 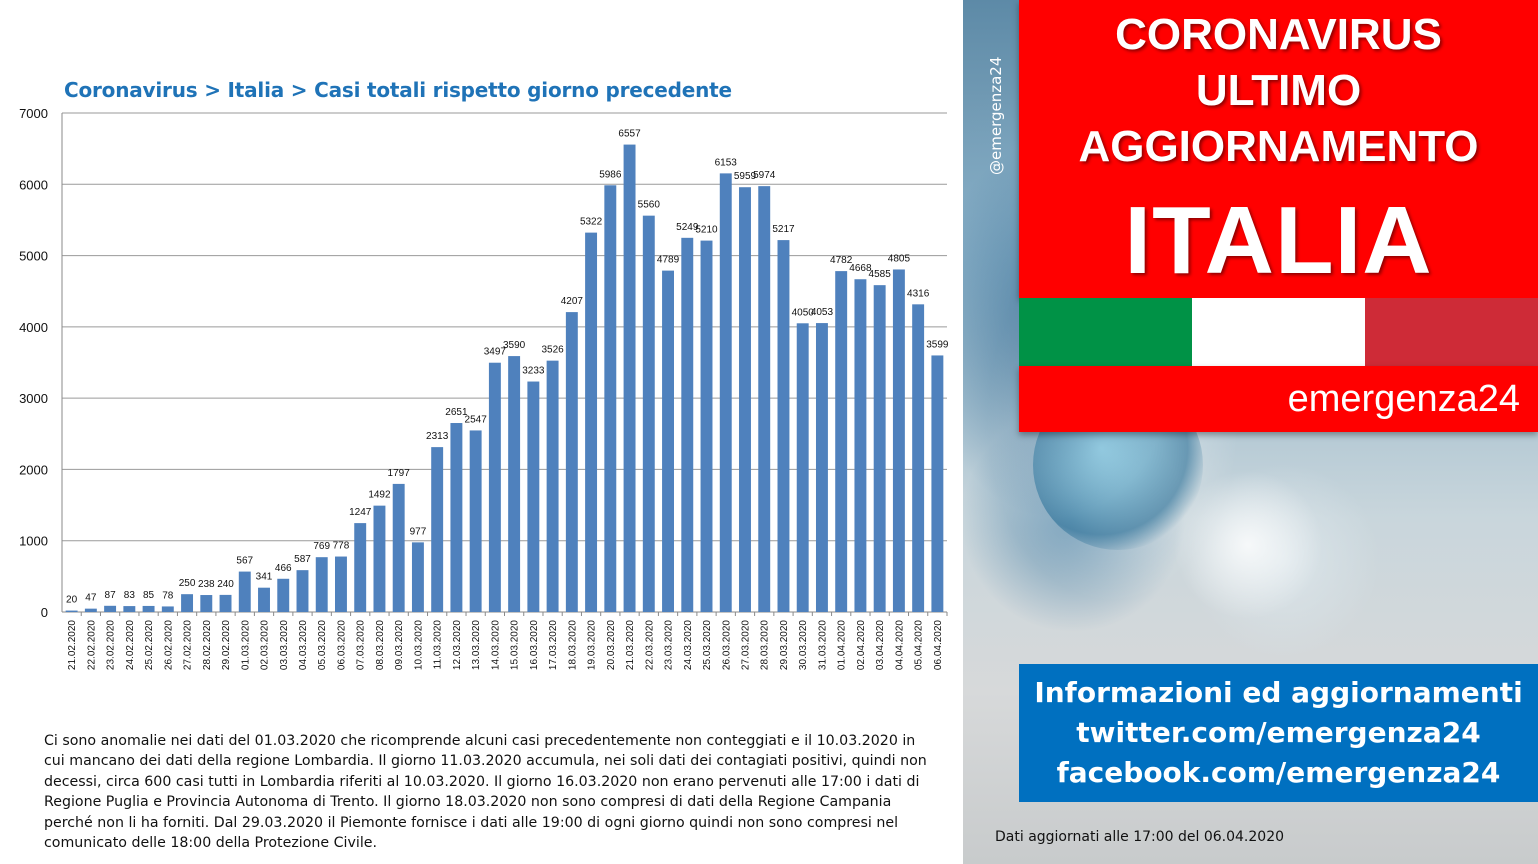 What do you see at coordinates (515, 645) in the screenshot?
I see `x-tick-label: 15.03.2020` at bounding box center [515, 645].